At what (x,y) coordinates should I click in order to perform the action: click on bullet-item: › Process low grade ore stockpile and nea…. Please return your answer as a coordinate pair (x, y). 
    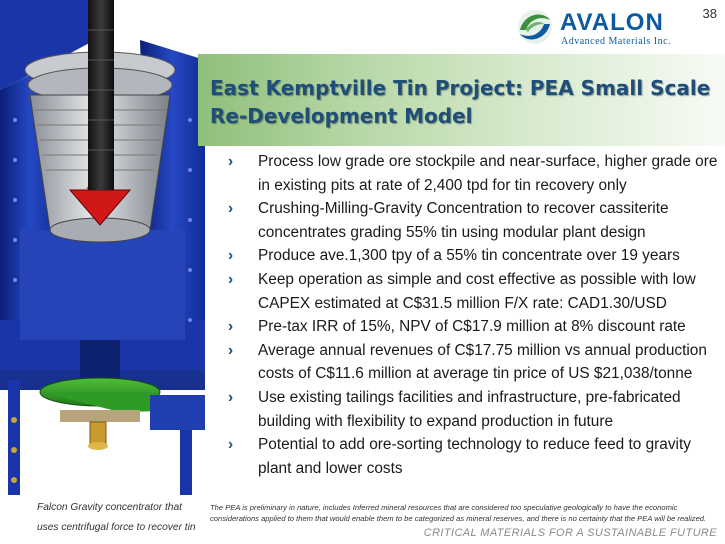
    Looking at the image, I should click on (475, 173).